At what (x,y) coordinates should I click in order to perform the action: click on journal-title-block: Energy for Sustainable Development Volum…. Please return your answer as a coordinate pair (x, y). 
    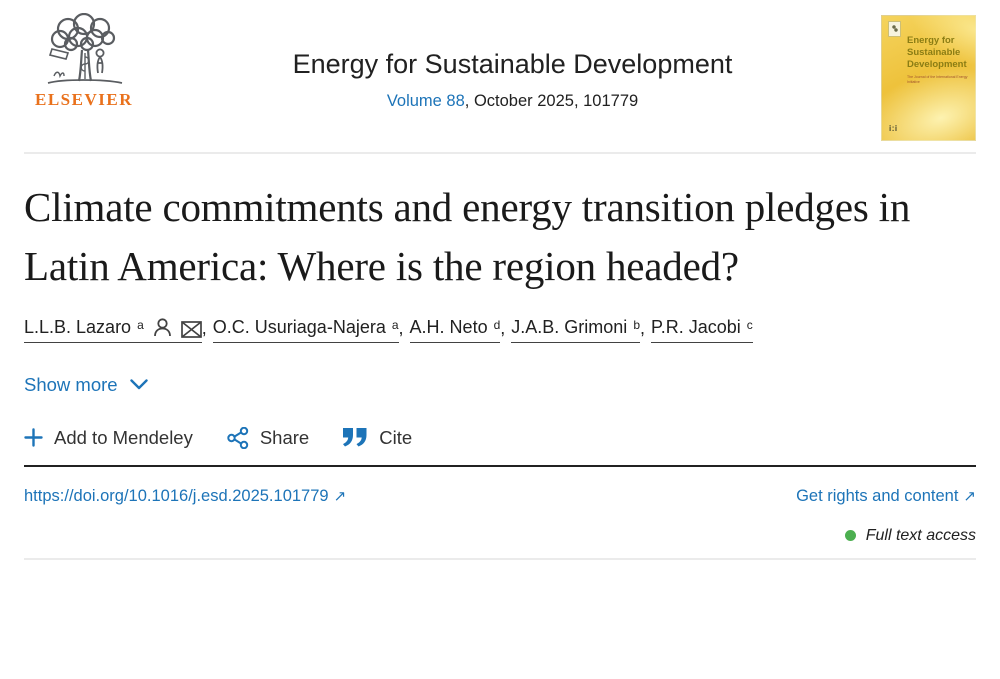
    Looking at the image, I should click on (512, 62).